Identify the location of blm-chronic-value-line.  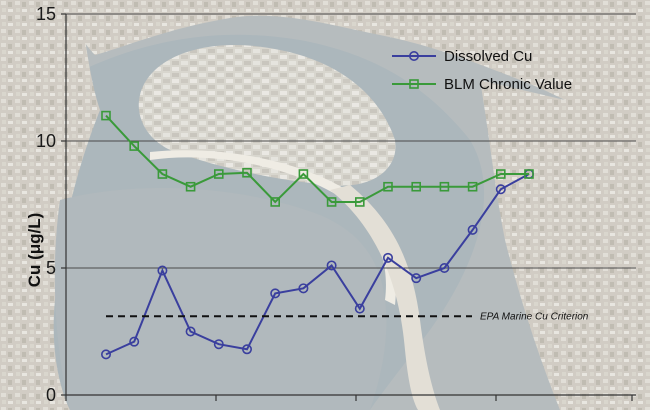
(317, 159).